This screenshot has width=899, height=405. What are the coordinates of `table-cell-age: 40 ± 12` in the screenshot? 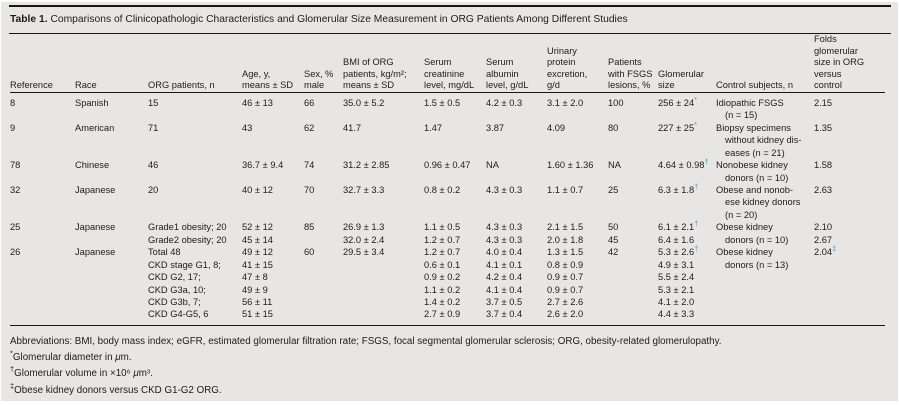 It's located at (257, 190).